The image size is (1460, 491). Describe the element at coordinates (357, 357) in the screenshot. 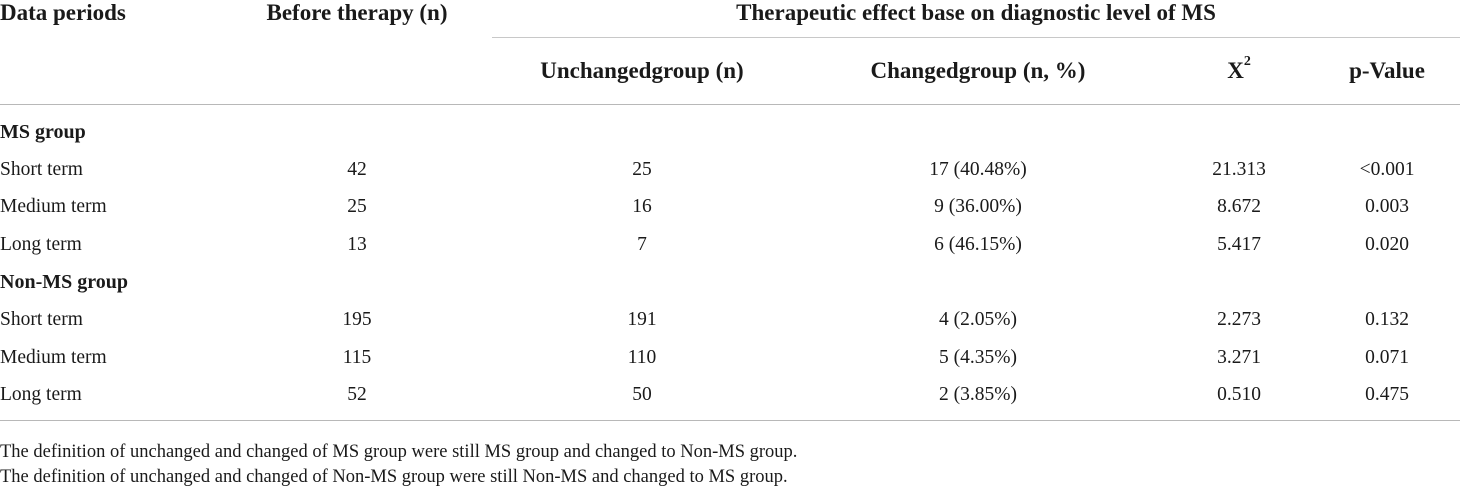

I see `cell-before: 115` at that location.